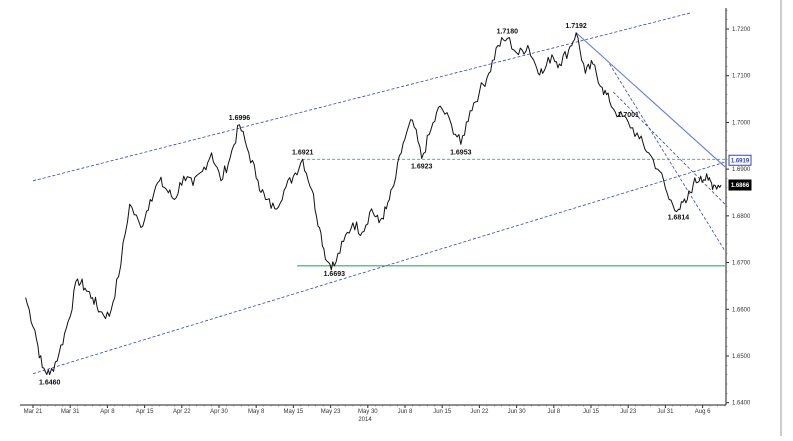 This screenshot has height=441, width=793. Describe the element at coordinates (50, 383) in the screenshot. I see `price-annotation: 1.6460` at that location.